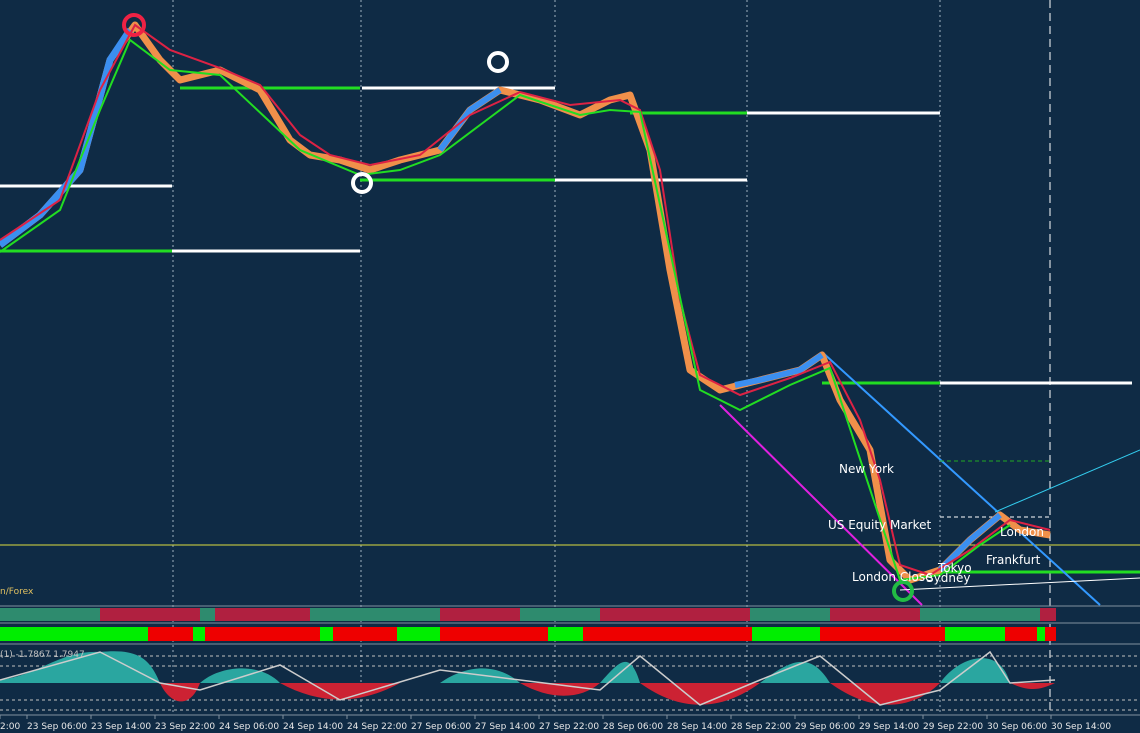 This screenshot has width=1140, height=733. I want to click on oscillator-levels, so click(570, 683).